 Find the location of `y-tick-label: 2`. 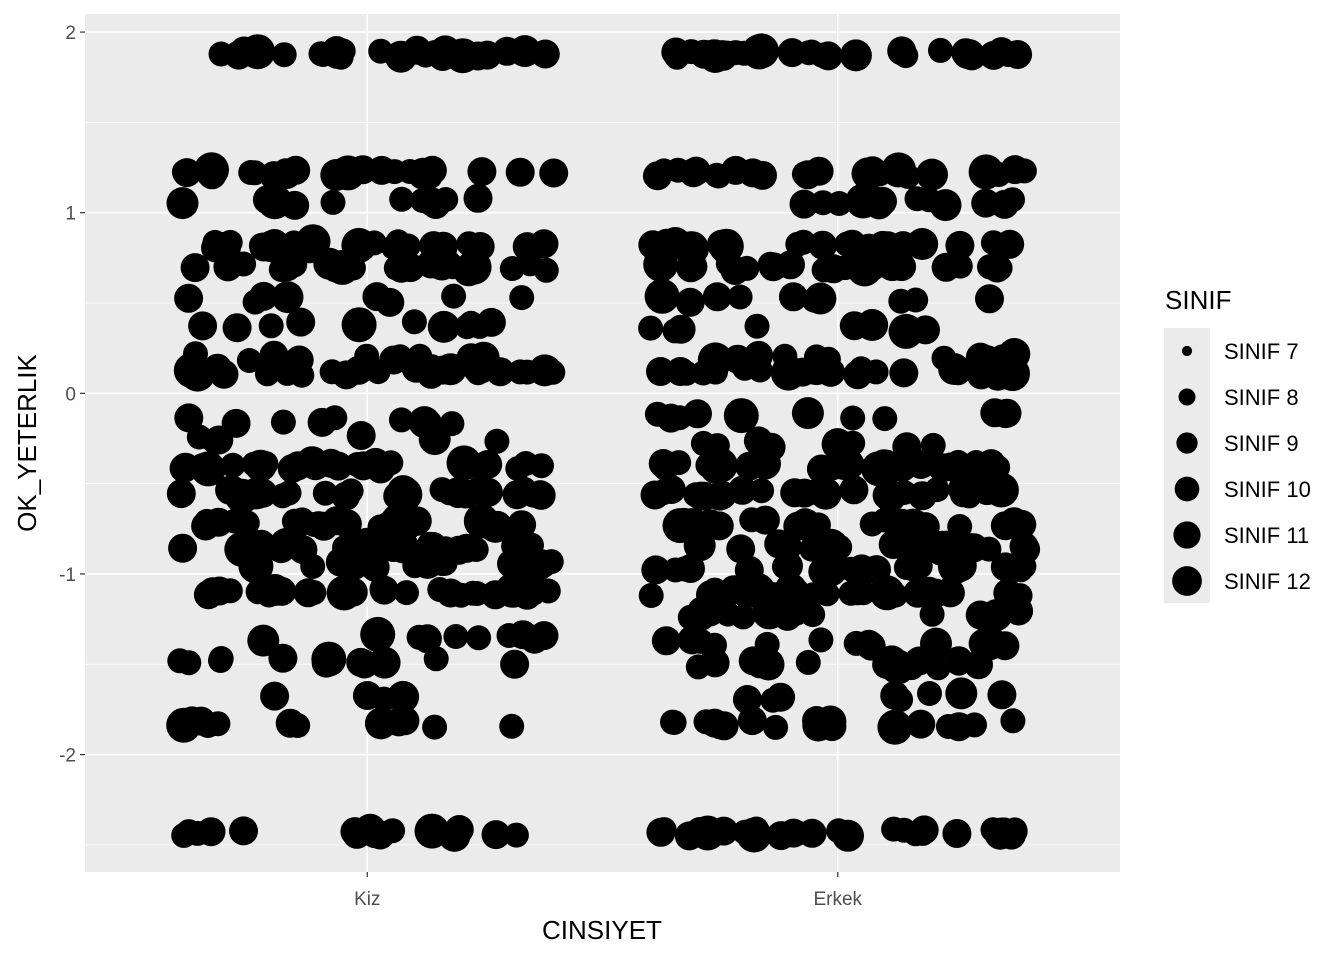

y-tick-label: 2 is located at coordinates (70, 33).